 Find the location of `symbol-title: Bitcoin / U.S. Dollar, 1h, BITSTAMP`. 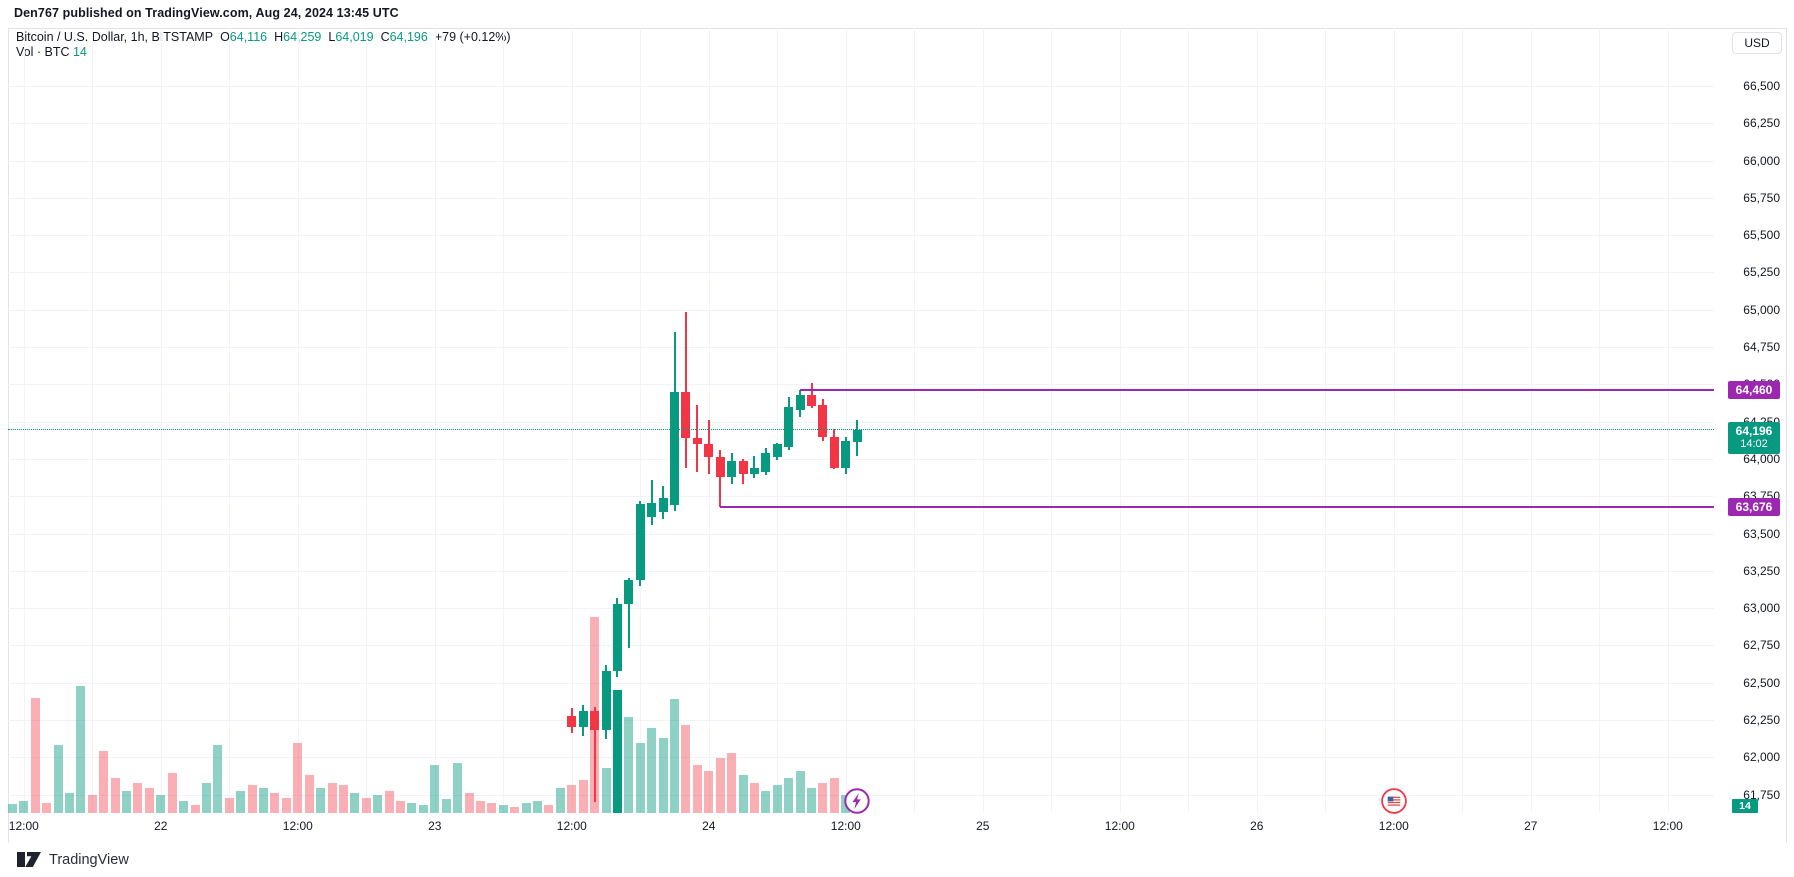

symbol-title: Bitcoin / U.S. Dollar, 1h, BITSTAMP is located at coordinates (115, 37).